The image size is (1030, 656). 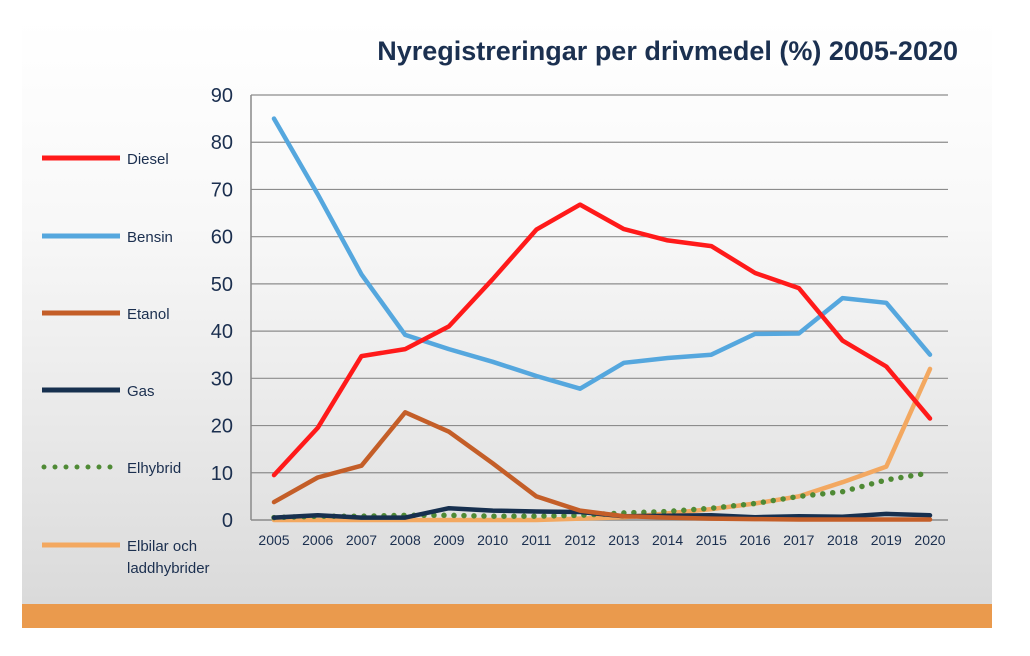 What do you see at coordinates (711, 540) in the screenshot?
I see `x-tick-label: 2015` at bounding box center [711, 540].